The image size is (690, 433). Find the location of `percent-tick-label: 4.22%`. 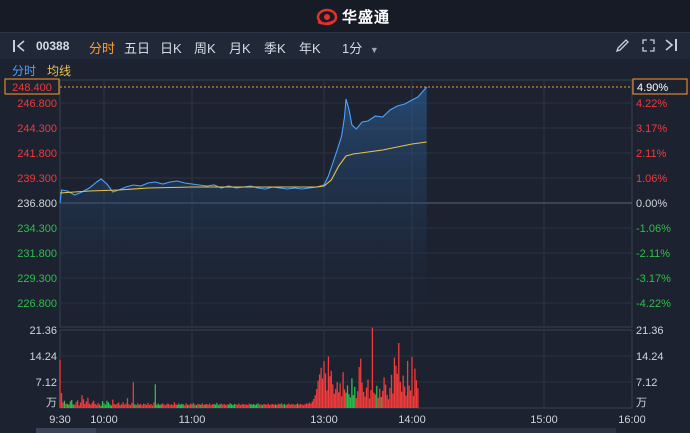

percent-tick-label: 4.22% is located at coordinates (651, 104).